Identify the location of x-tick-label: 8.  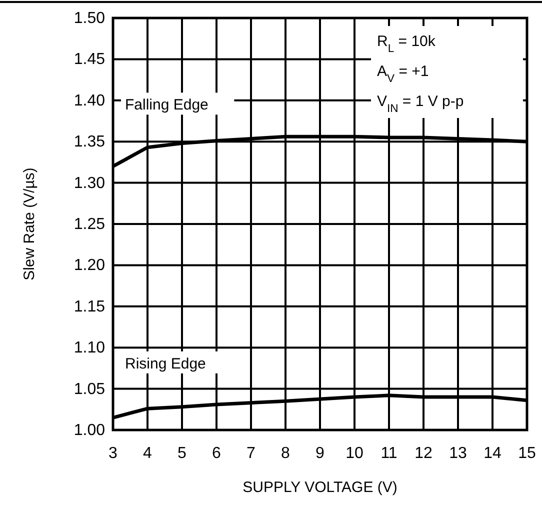
(285, 453).